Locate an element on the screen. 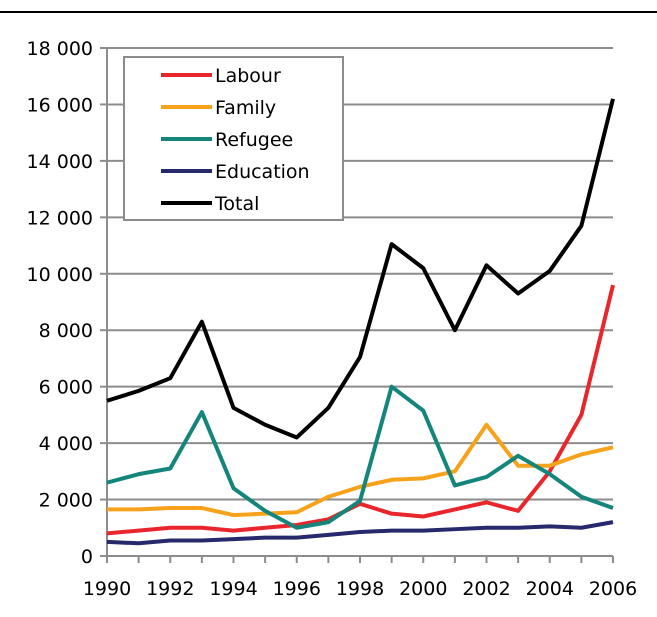  x-tick-label: 1998 is located at coordinates (360, 589).